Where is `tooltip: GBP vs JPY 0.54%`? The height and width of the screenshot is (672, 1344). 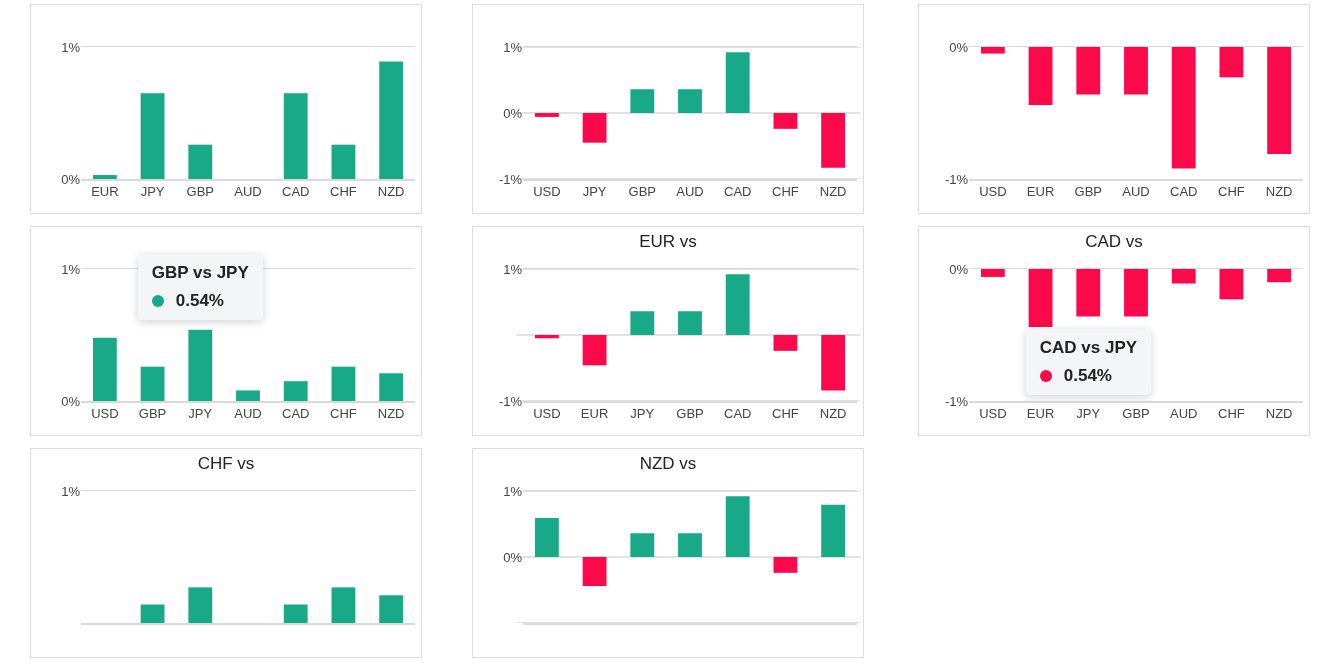
tooltip: GBP vs JPY 0.54% is located at coordinates (200, 286).